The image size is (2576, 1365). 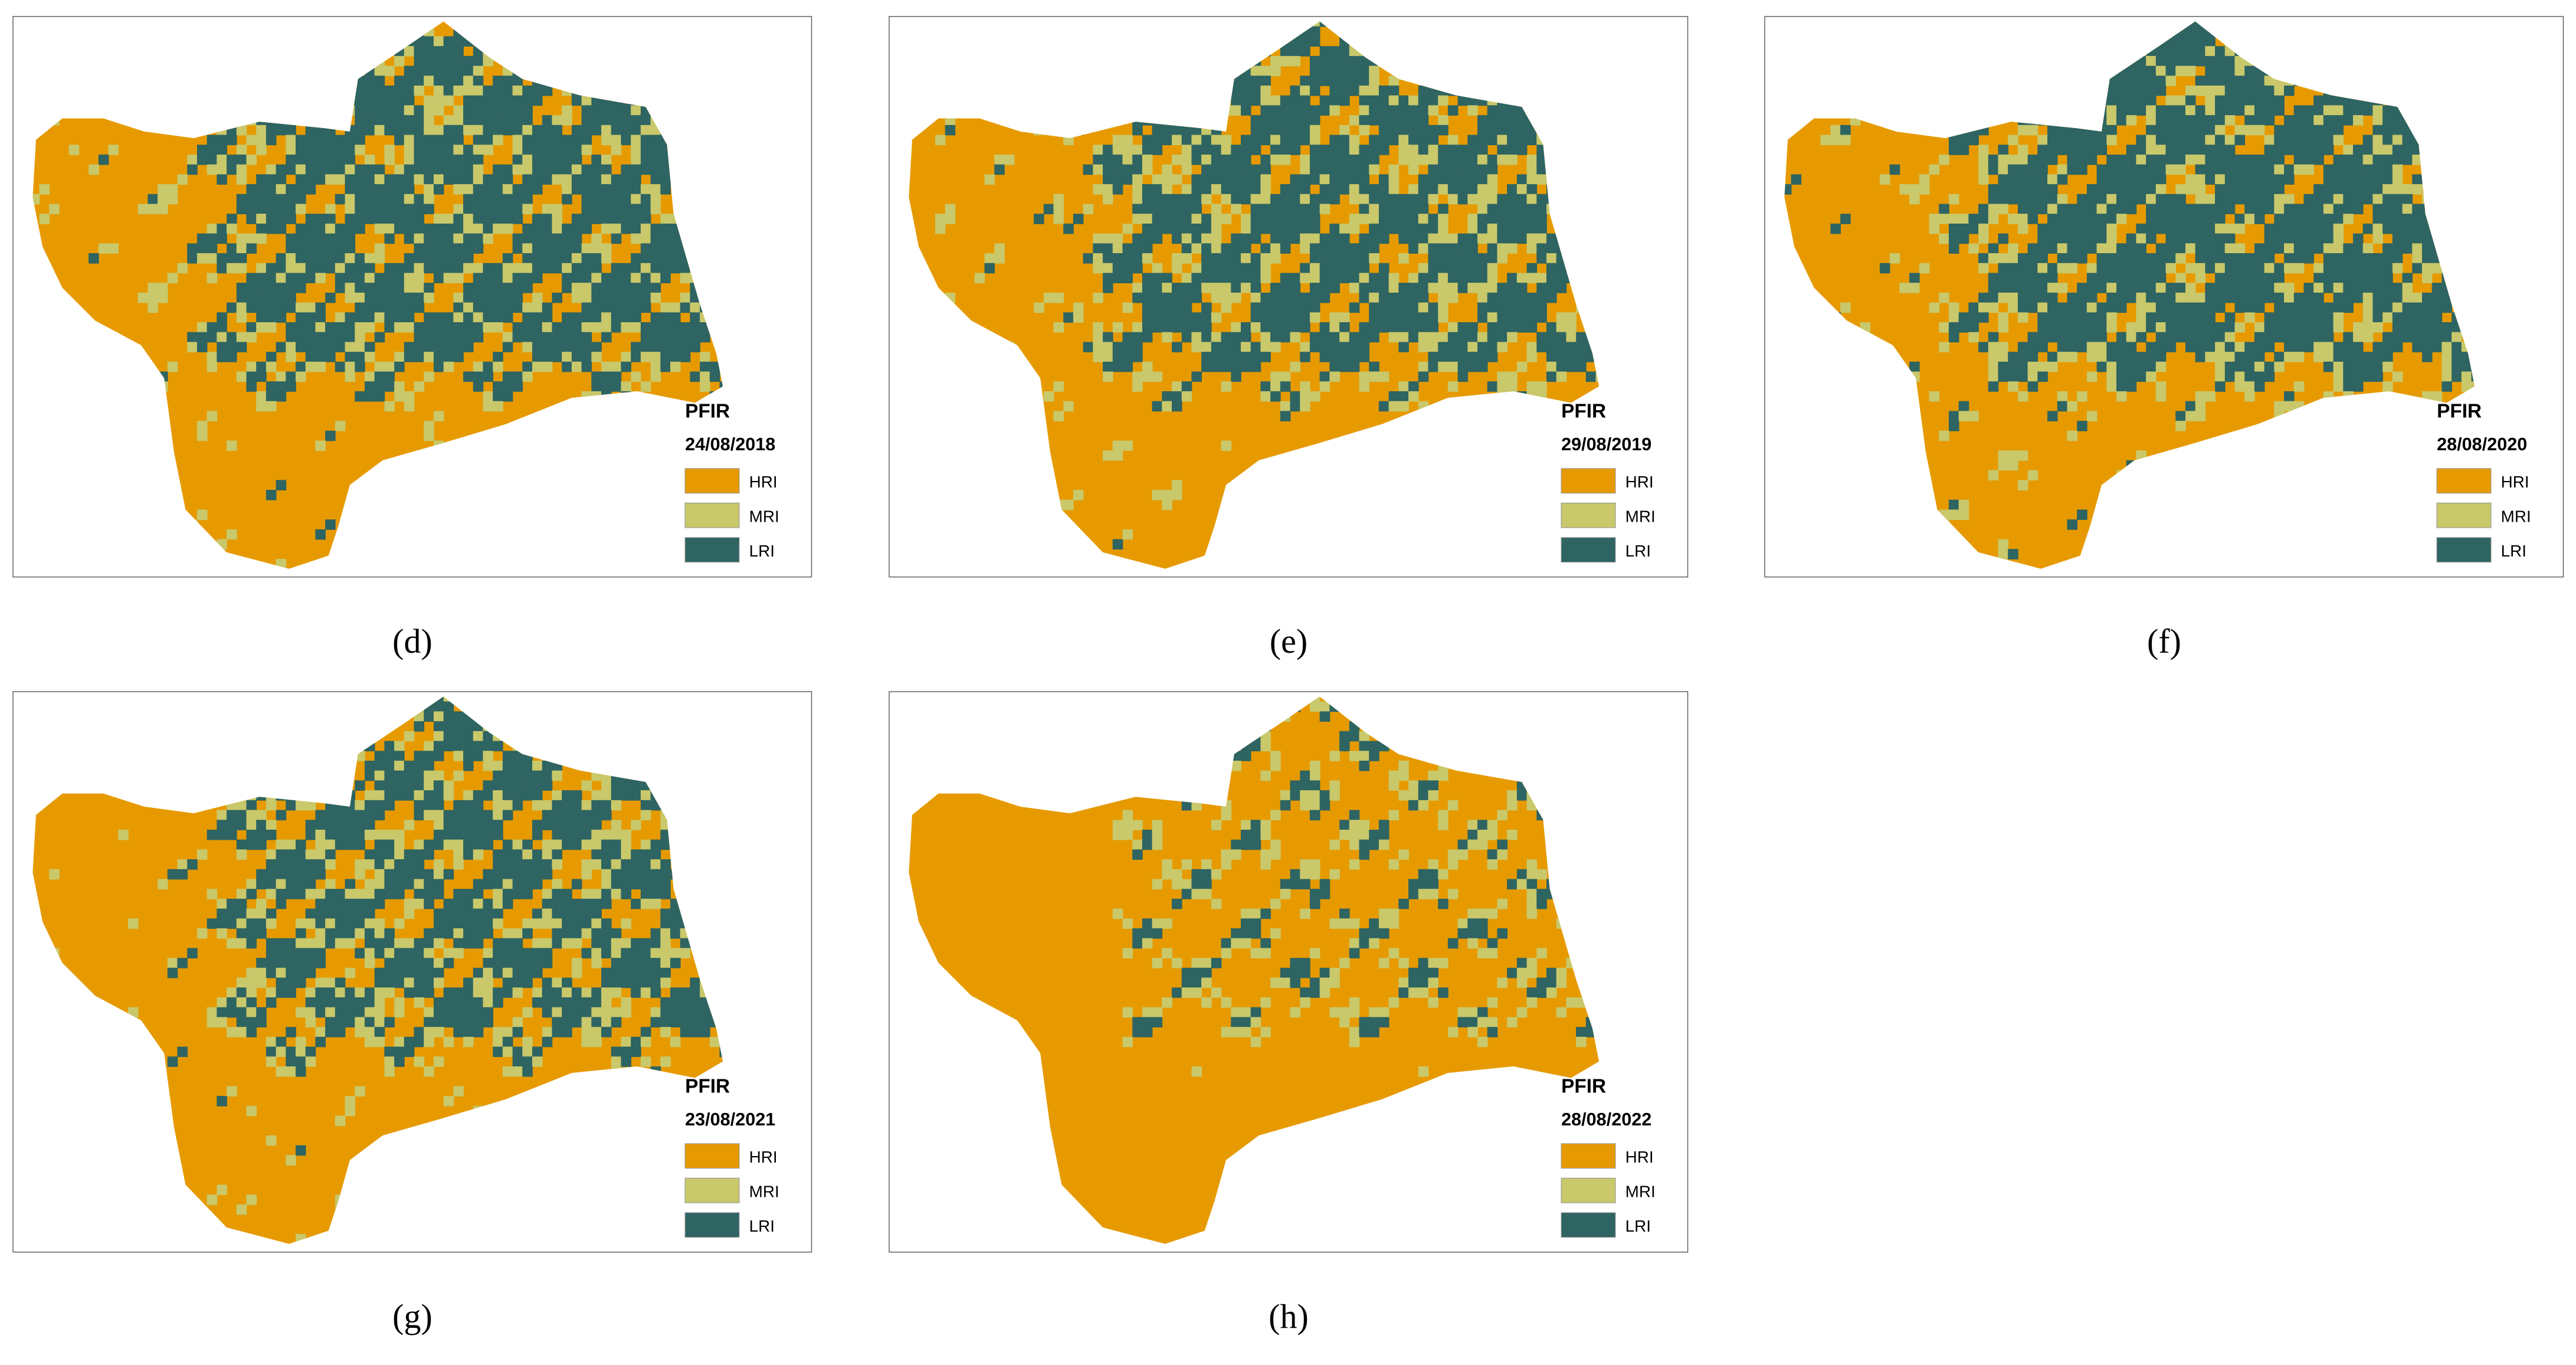 What do you see at coordinates (1289, 1316) in the screenshot?
I see `panel-label: (h)` at bounding box center [1289, 1316].